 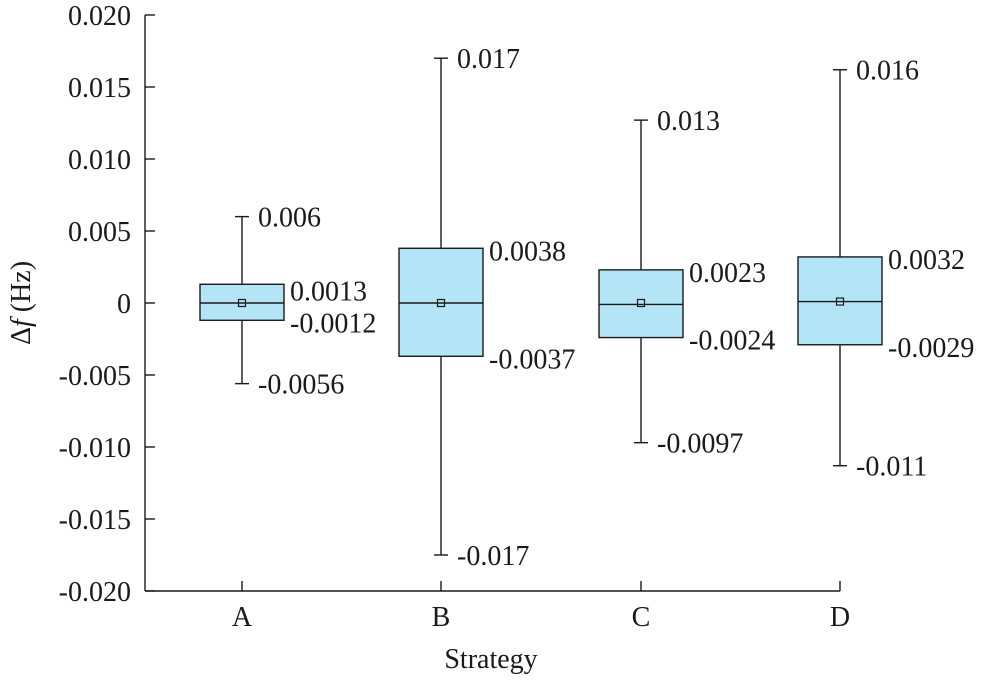 What do you see at coordinates (95, 376) in the screenshot?
I see `y-tick-label: -0.005` at bounding box center [95, 376].